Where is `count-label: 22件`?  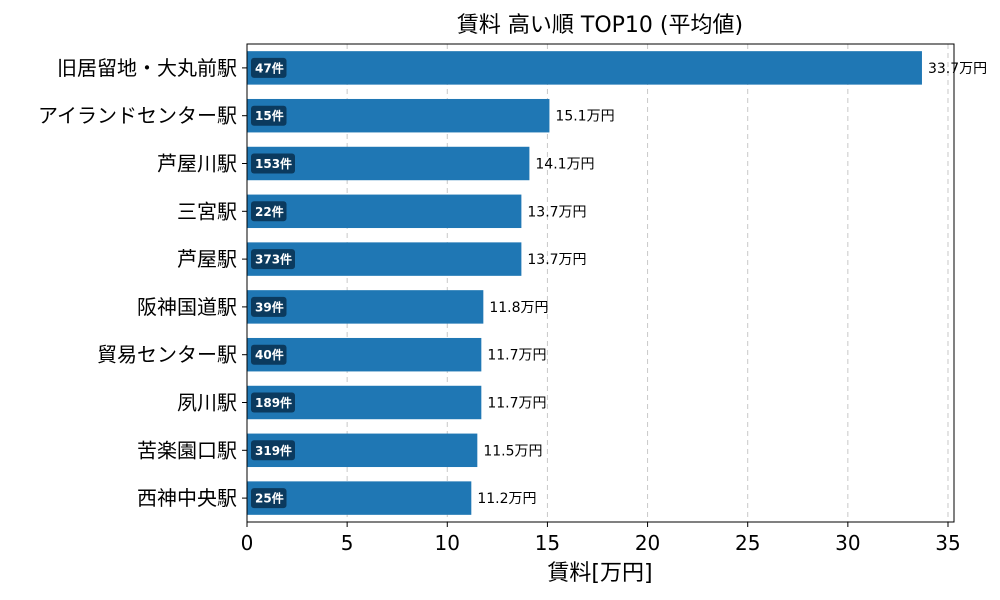
count-label: 22件 is located at coordinates (269, 211).